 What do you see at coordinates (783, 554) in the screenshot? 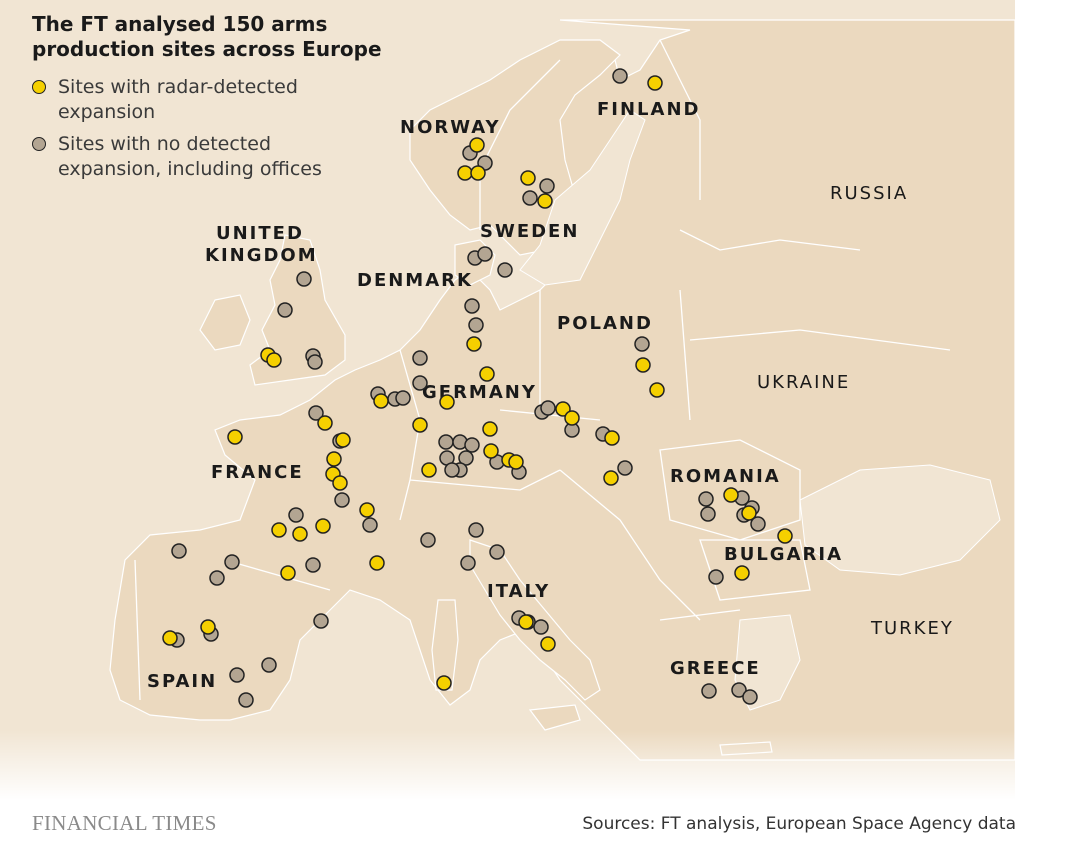
I see `label-bulgaria: BULGARIA` at bounding box center [783, 554].